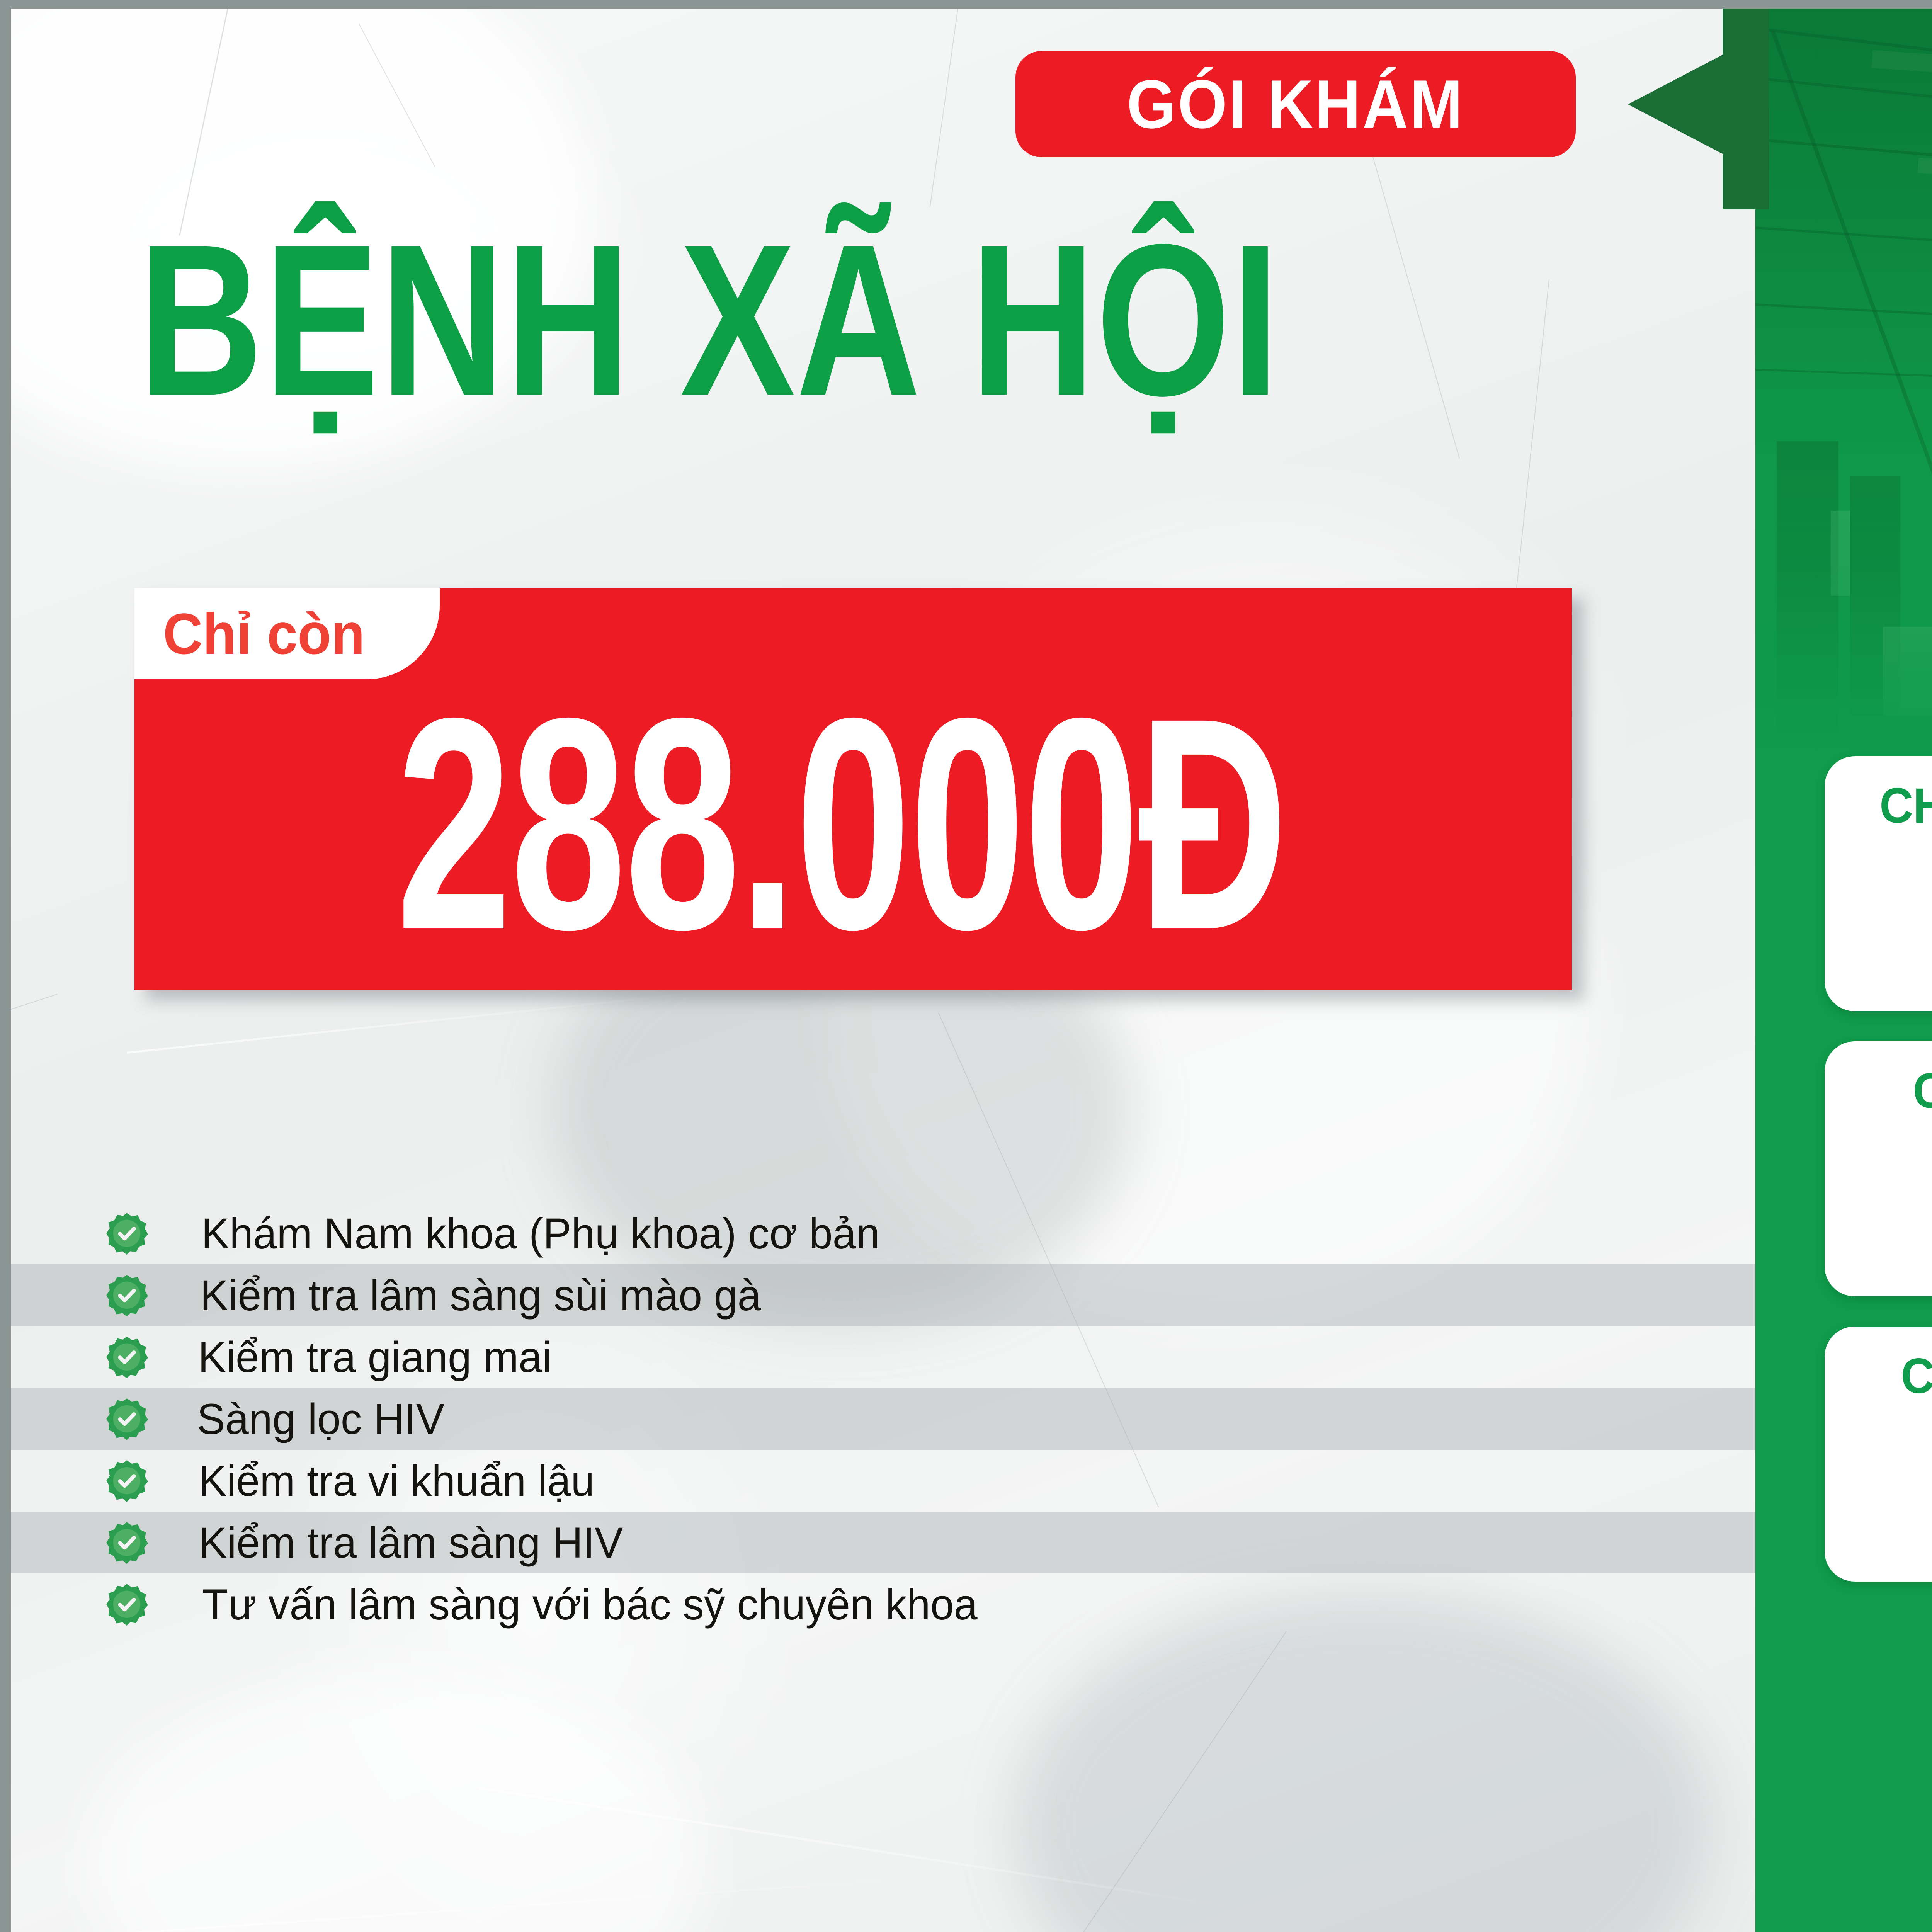 The height and width of the screenshot is (1932, 1932). I want to click on goi-kham-badge: GÓI KHÁM, so click(1296, 104).